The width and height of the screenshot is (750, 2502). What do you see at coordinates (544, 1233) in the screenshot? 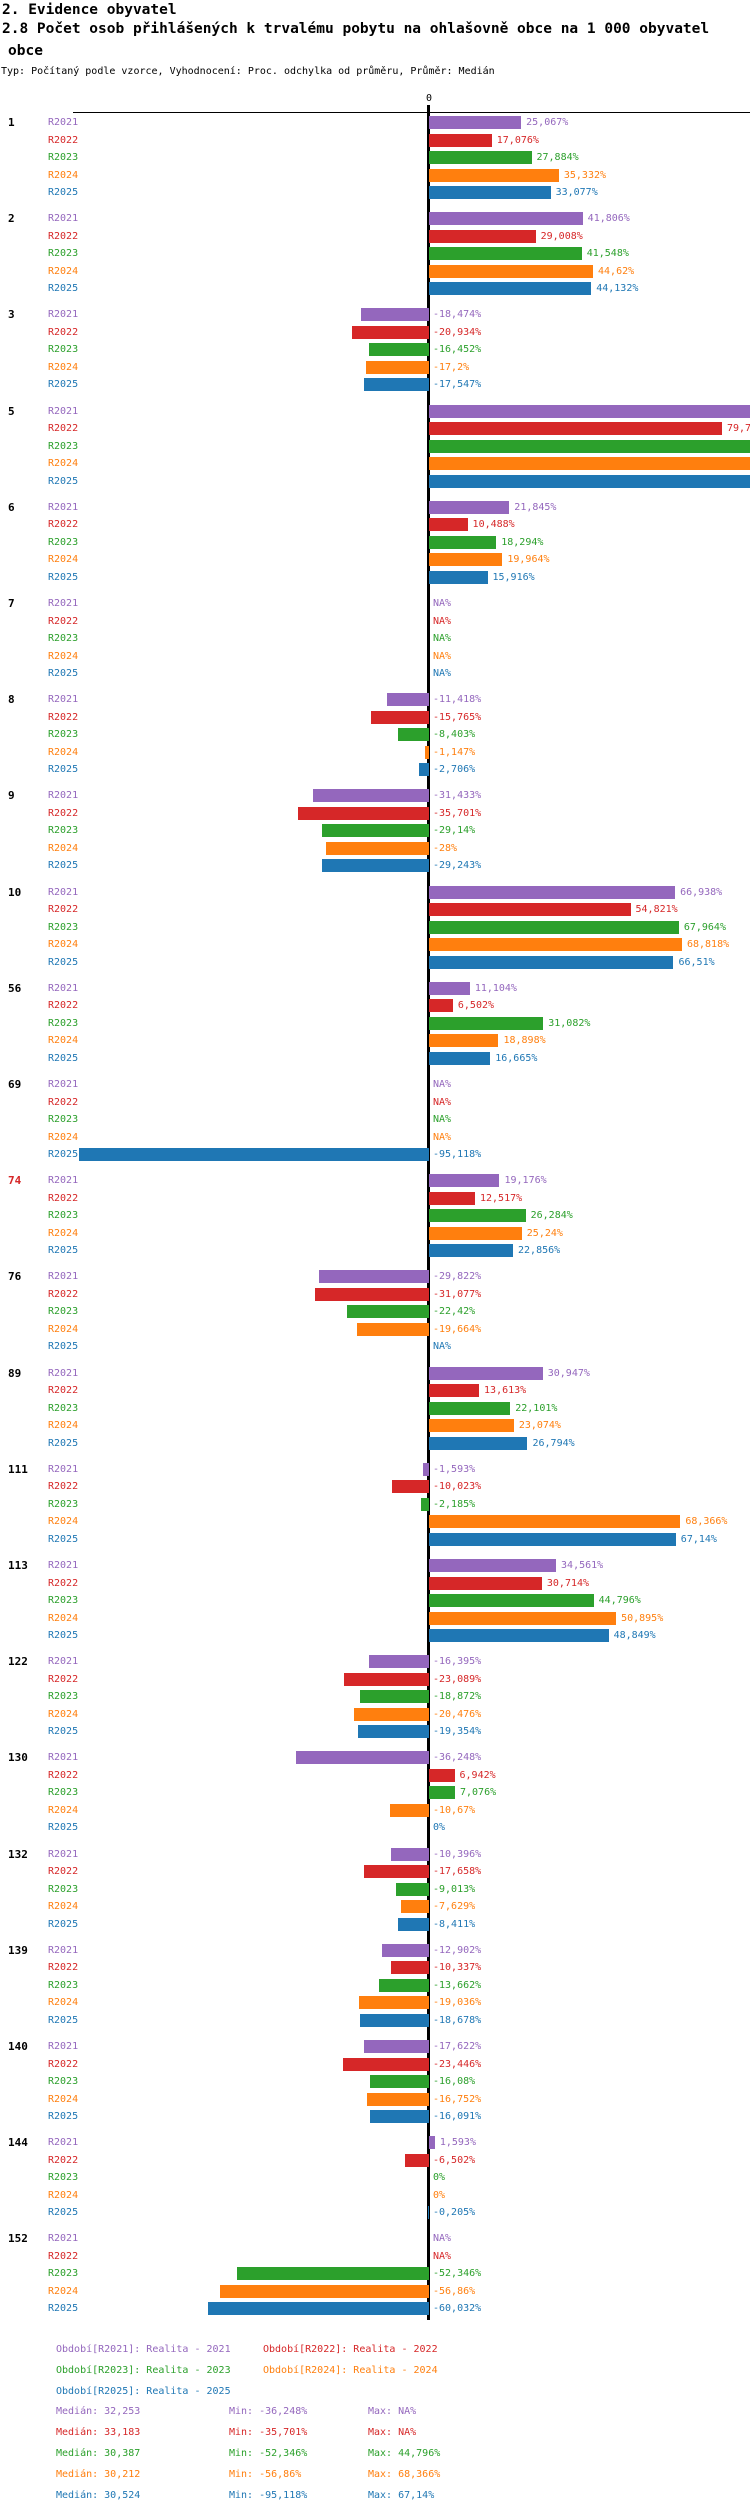
I see `bar-value-label: 25,24%` at bounding box center [544, 1233].